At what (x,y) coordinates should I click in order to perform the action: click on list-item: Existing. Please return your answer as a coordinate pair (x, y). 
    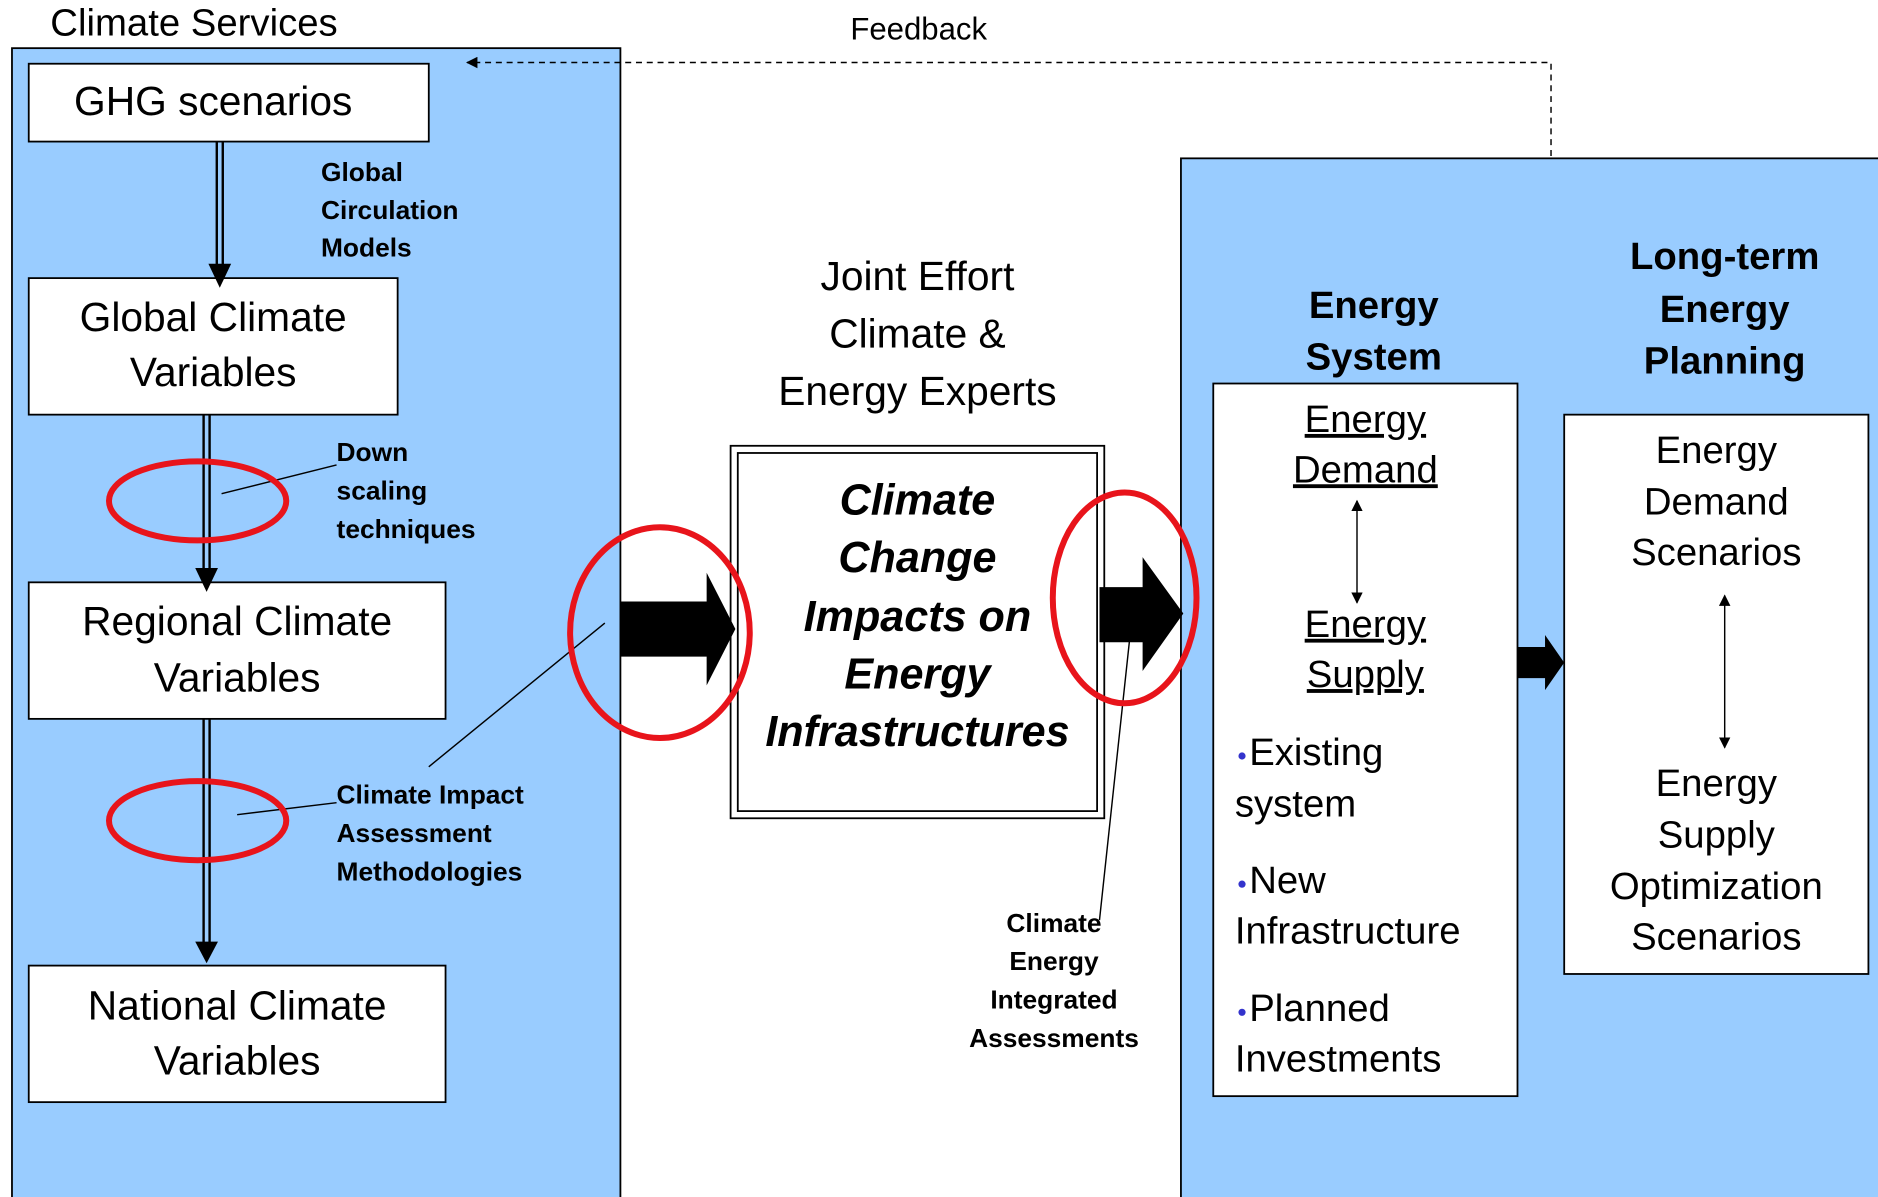
    Looking at the image, I should click on (1316, 752).